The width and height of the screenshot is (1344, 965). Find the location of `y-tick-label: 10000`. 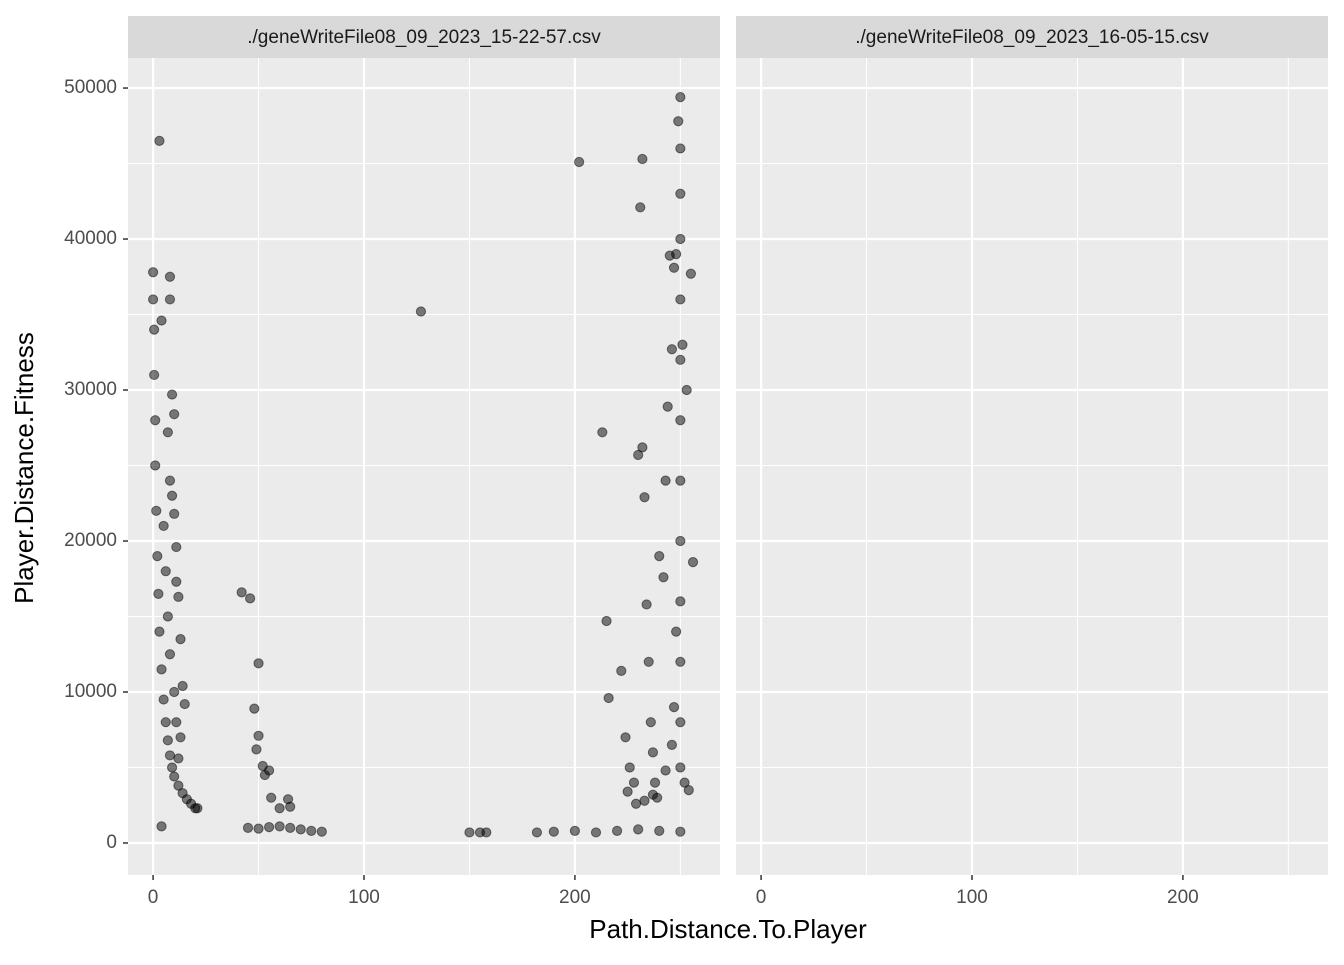

y-tick-label: 10000 is located at coordinates (90, 691).